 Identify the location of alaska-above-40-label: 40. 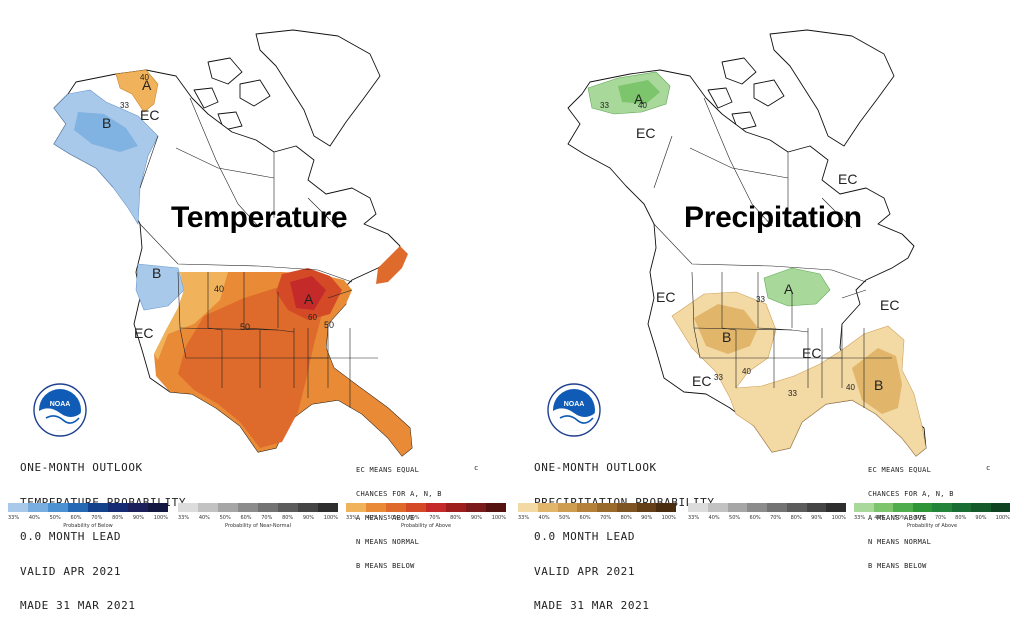
(144, 77).